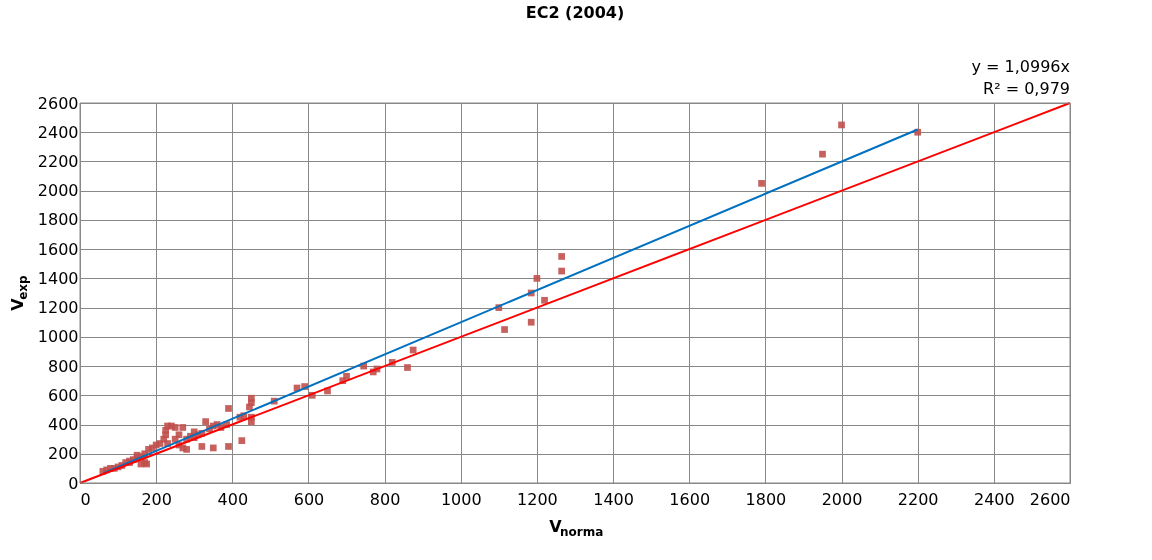 Image resolution: width=1152 pixels, height=560 pixels. Describe the element at coordinates (994, 499) in the screenshot. I see `x-tick-label: 2400` at that location.